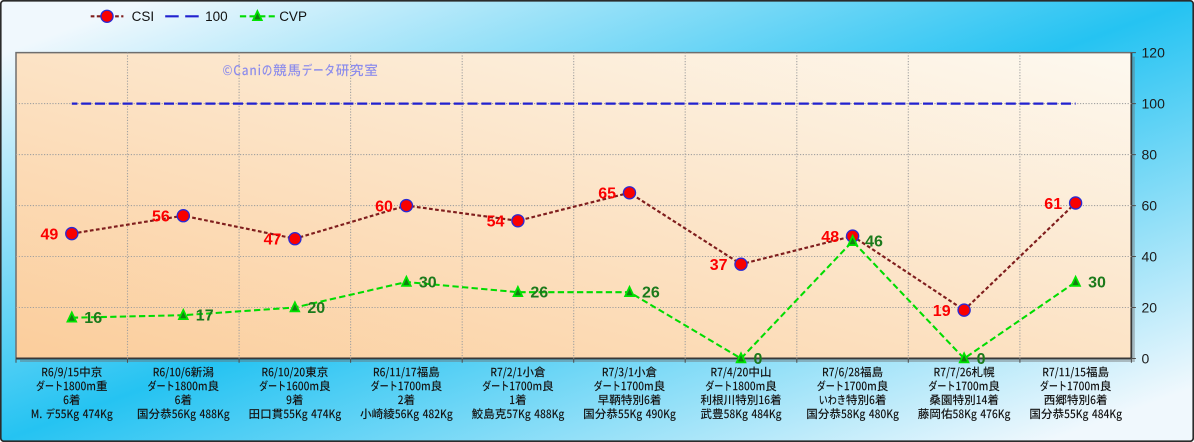 This screenshot has width=1194, height=442. Describe the element at coordinates (874, 242) in the screenshot. I see `svg-text: 46` at that location.